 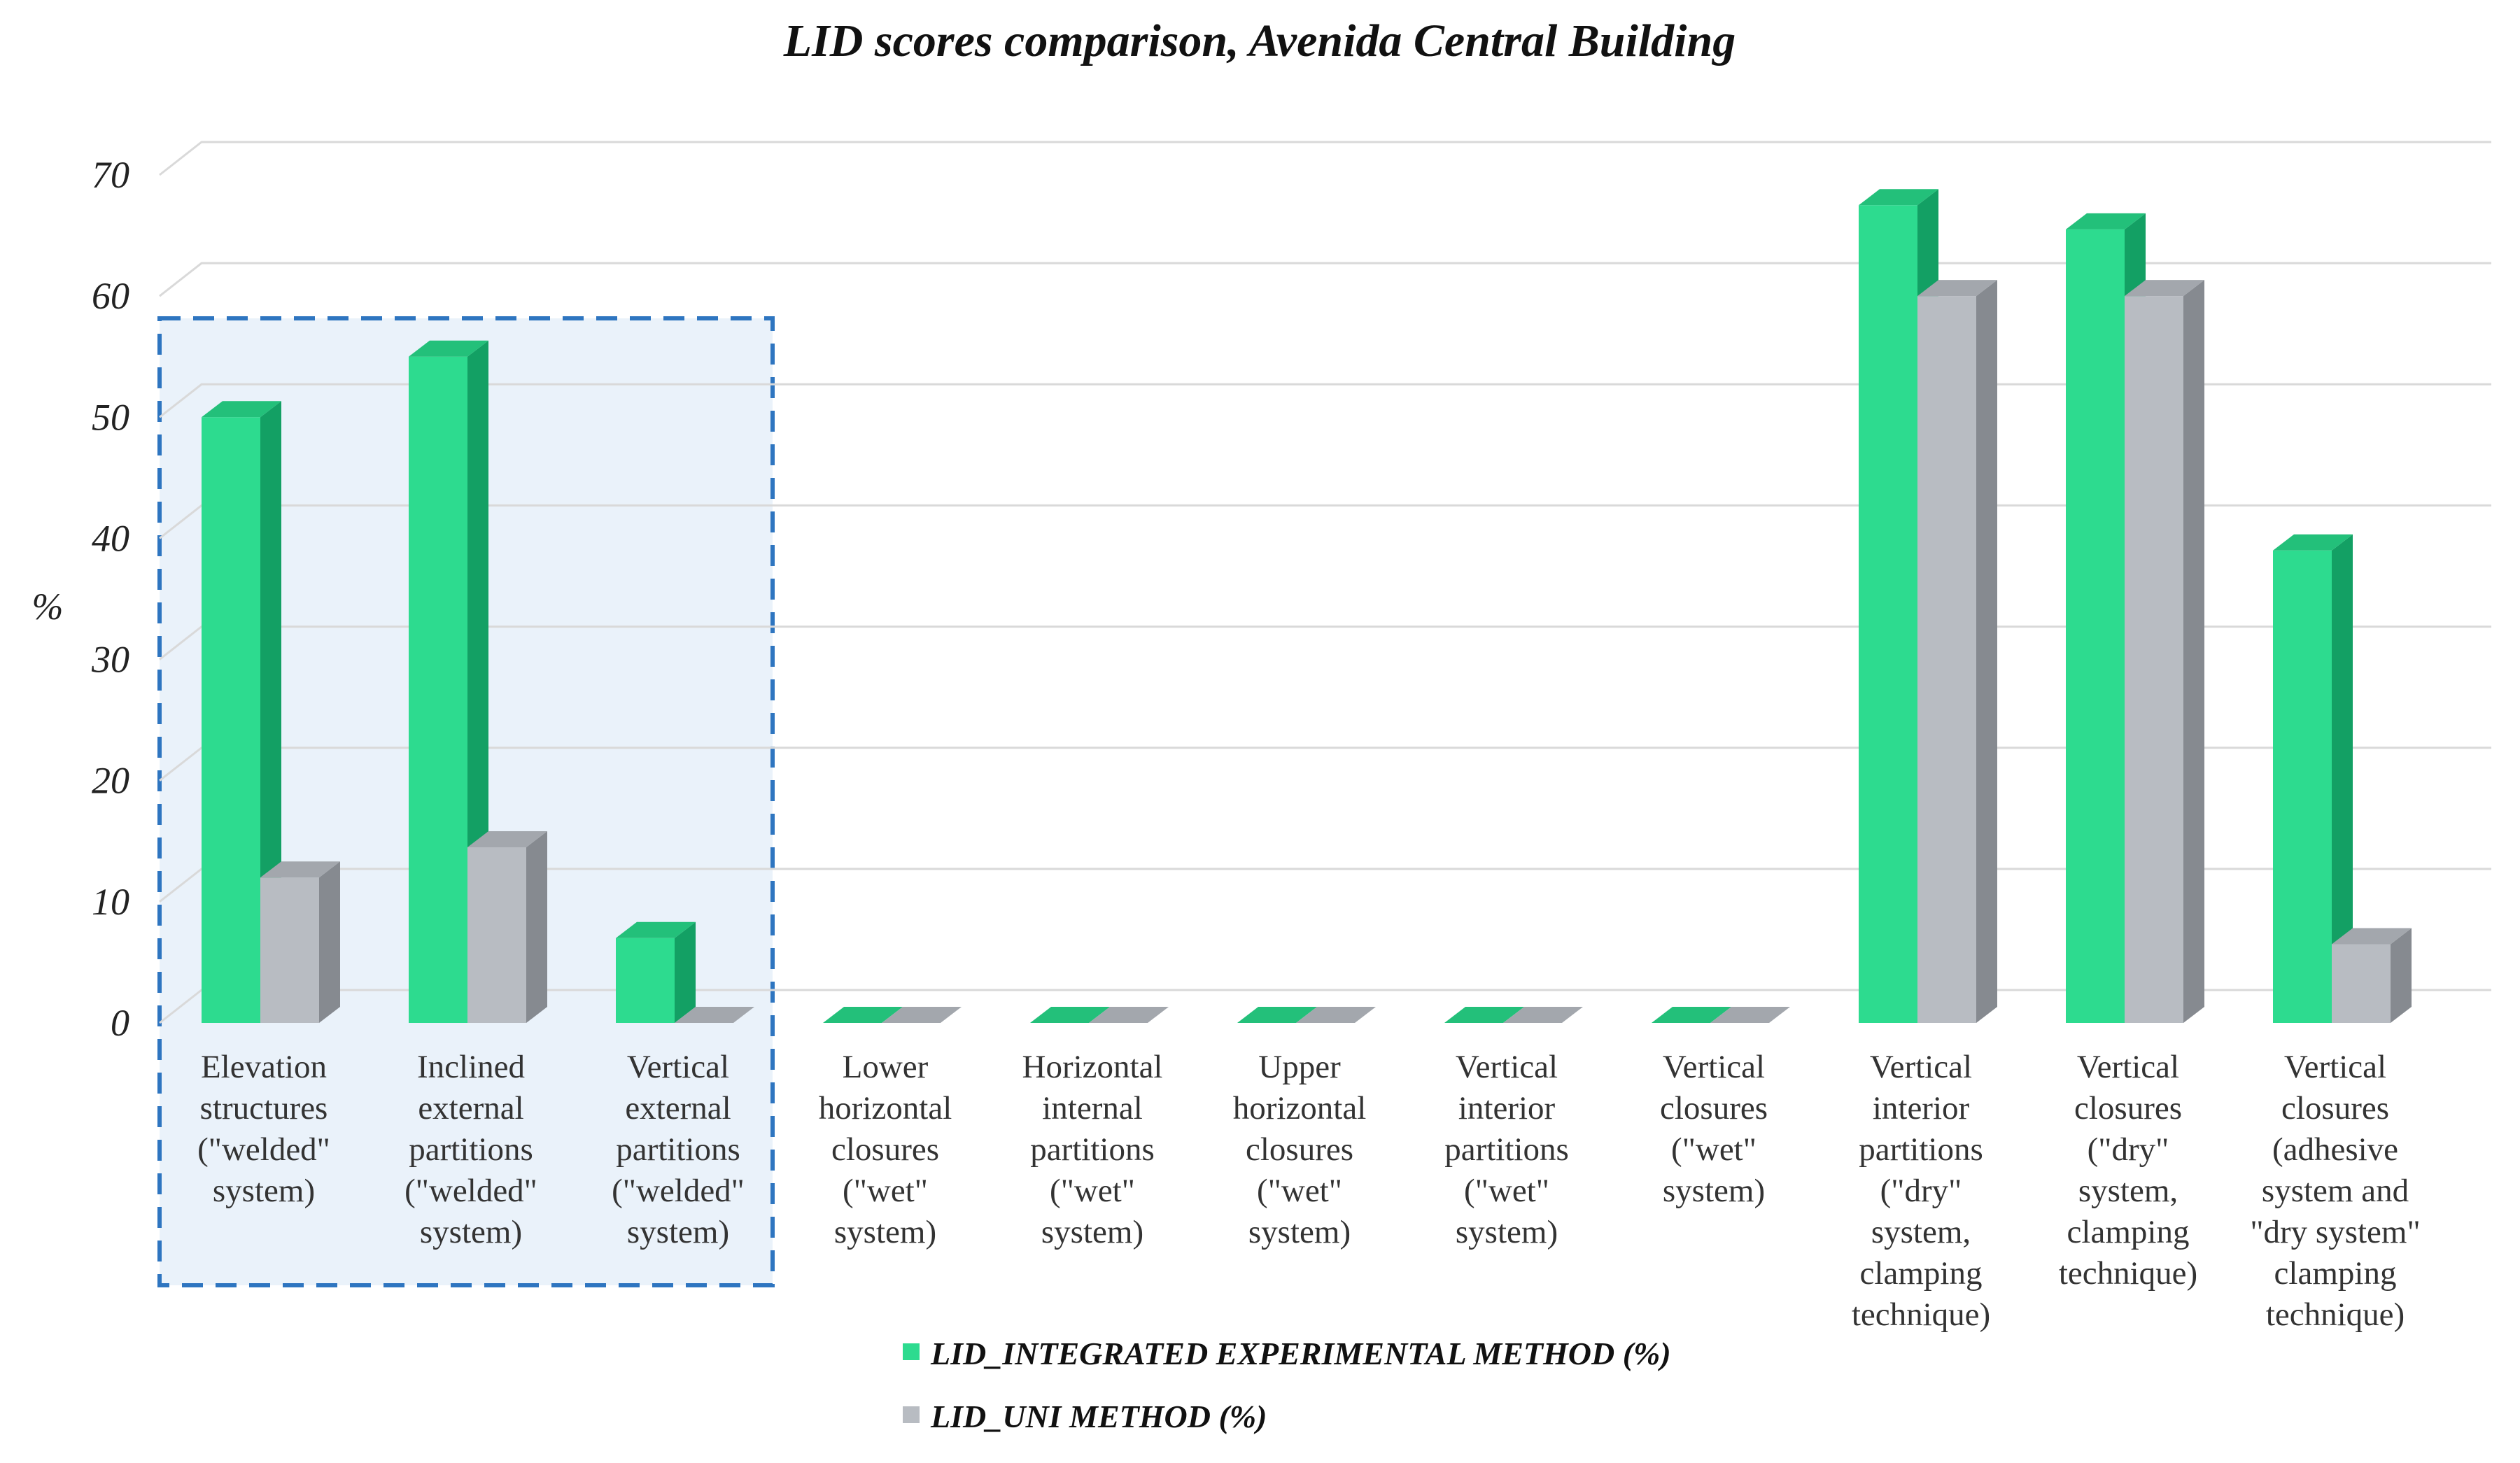 I want to click on y-tick-label: 0, so click(x=120, y=1023).